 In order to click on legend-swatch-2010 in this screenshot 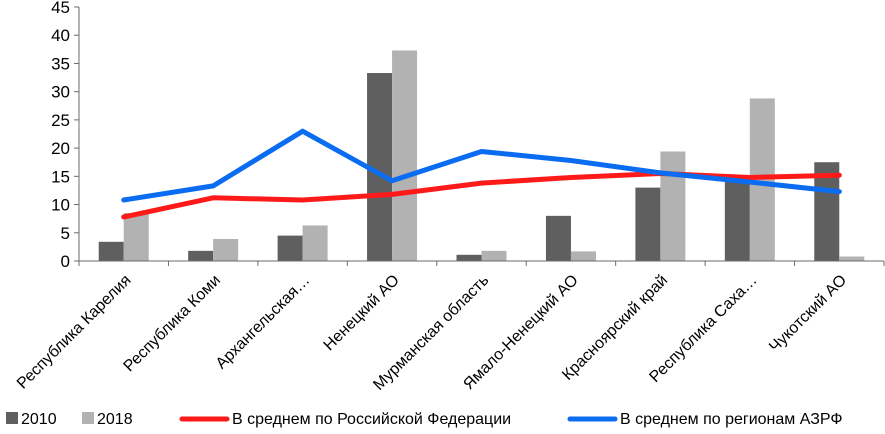, I will do `click(12, 418)`.